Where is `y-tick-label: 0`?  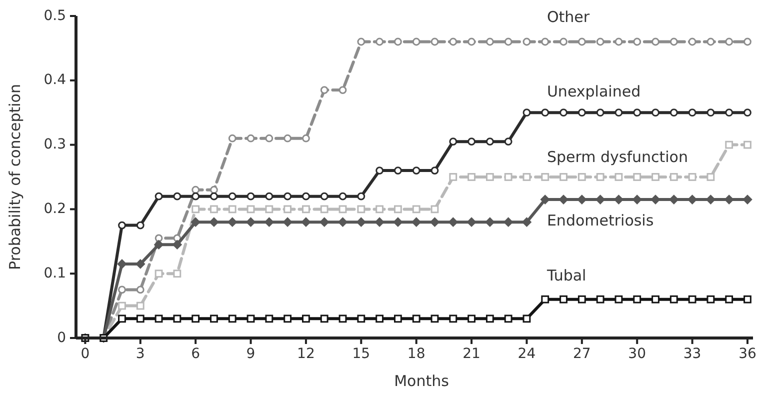
y-tick-label: 0 is located at coordinates (61, 338).